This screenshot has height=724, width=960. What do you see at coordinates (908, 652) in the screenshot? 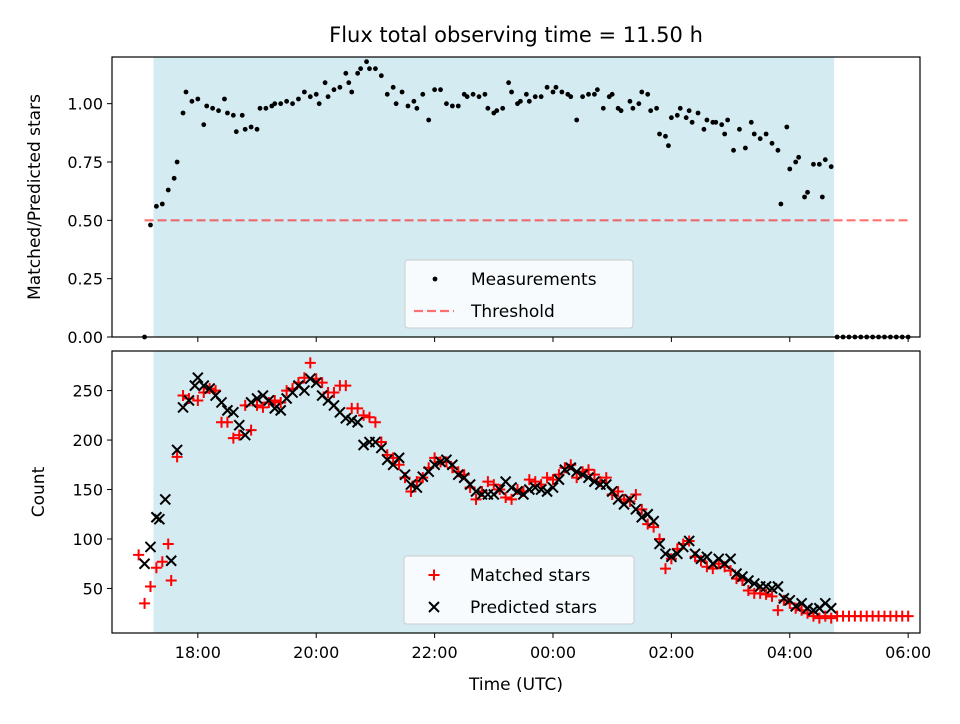
I see `x-tick-label: 06:00` at bounding box center [908, 652].